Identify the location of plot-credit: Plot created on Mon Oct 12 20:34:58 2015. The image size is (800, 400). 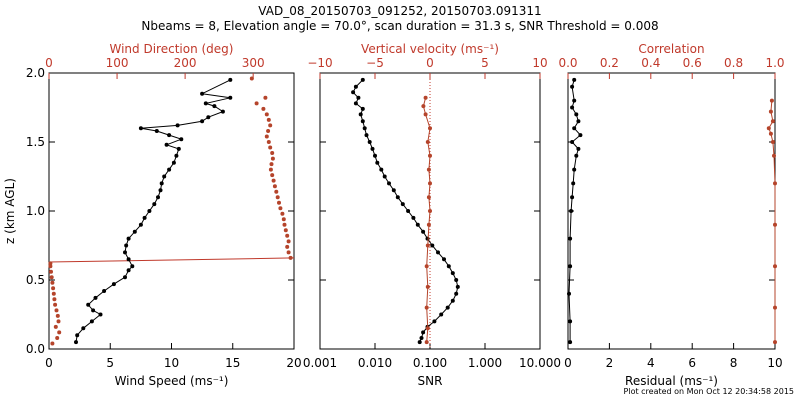
(708, 391).